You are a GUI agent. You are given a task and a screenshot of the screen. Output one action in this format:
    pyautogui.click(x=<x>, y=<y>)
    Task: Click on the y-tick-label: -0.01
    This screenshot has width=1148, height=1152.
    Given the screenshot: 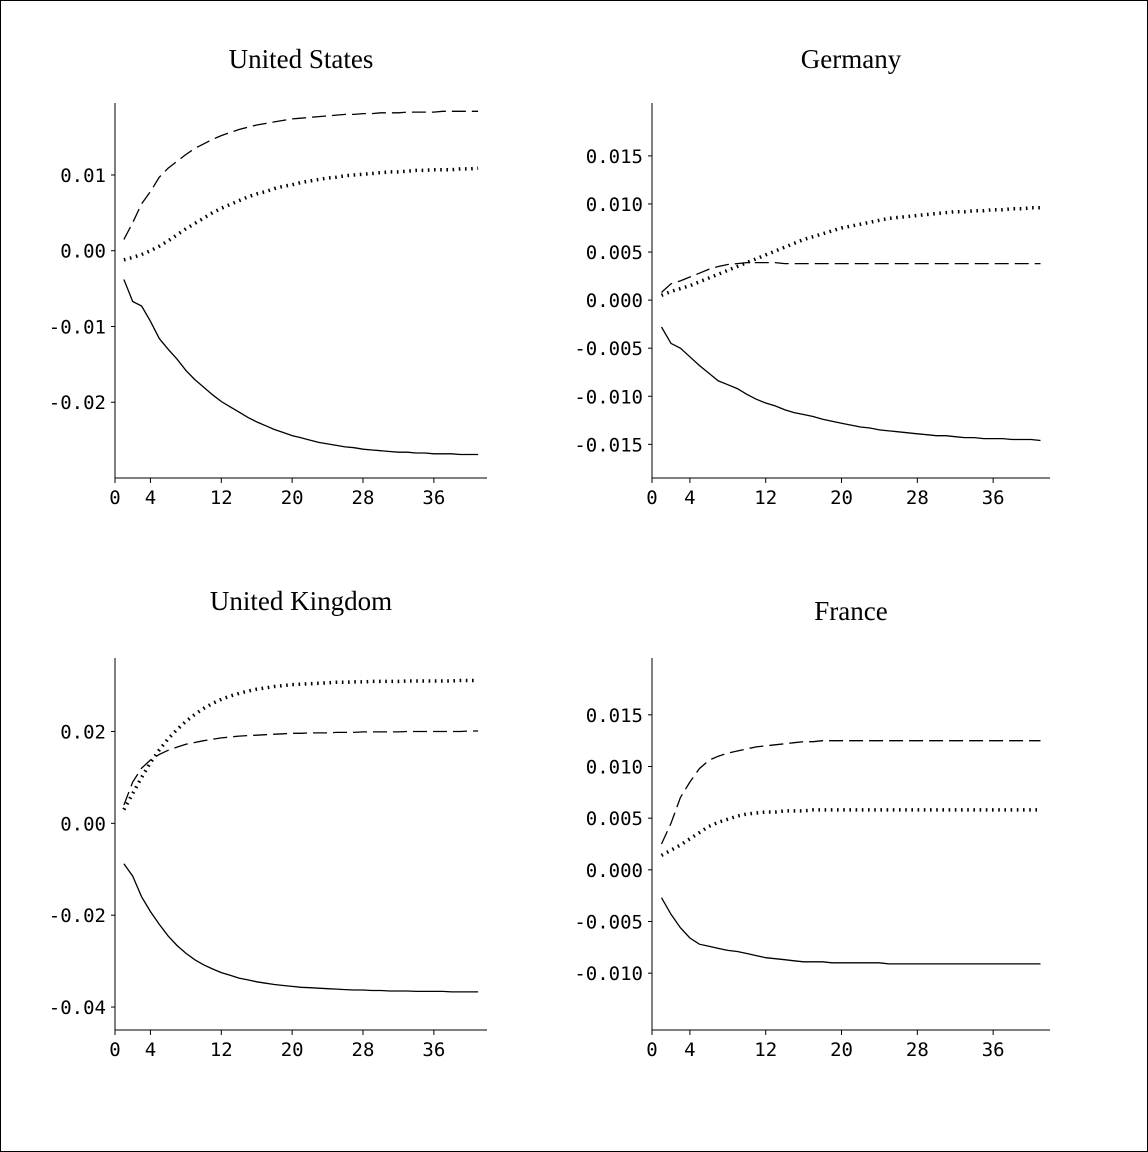 What is the action you would take?
    pyautogui.click(x=77, y=327)
    